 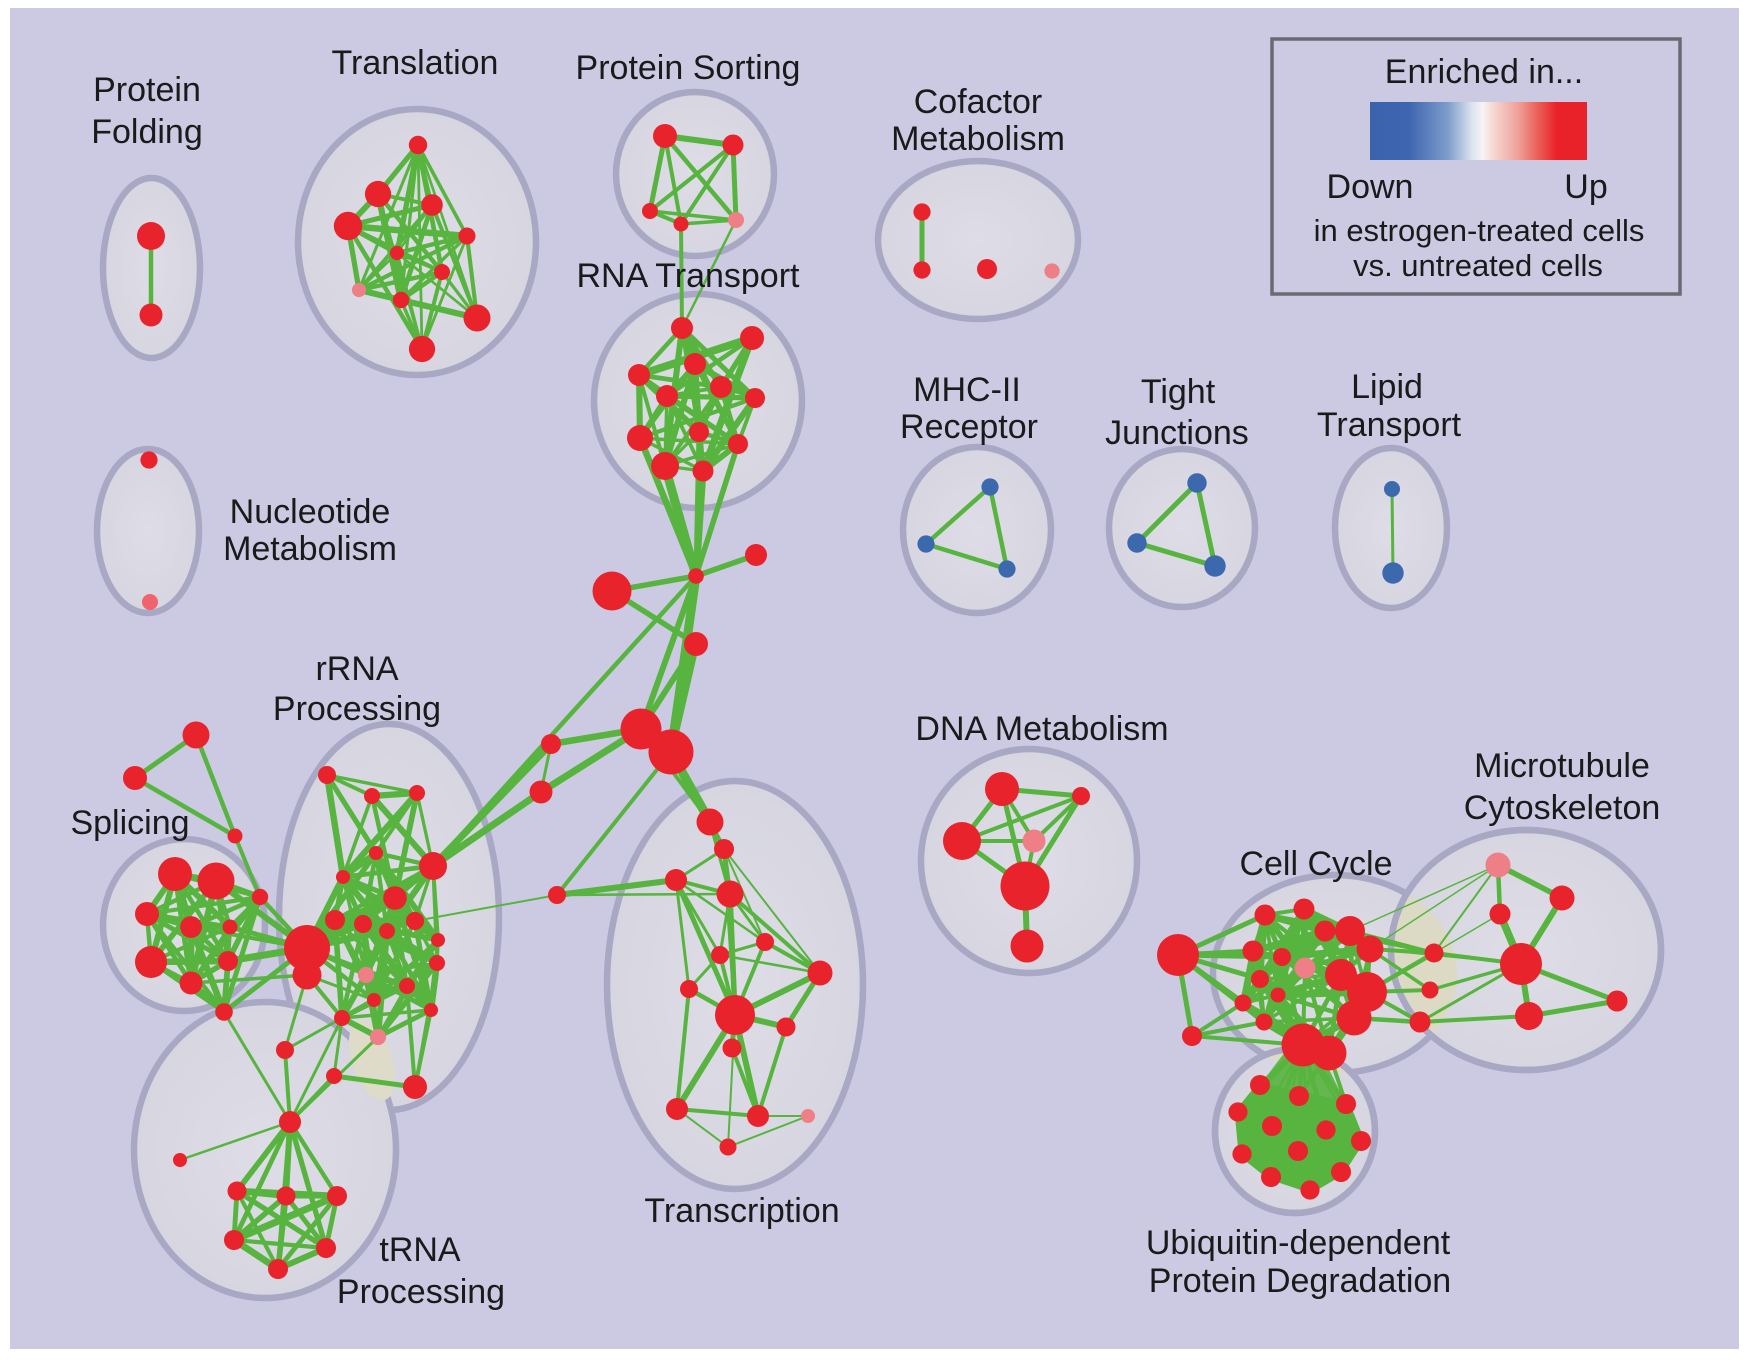 What do you see at coordinates (1178, 392) in the screenshot?
I see `svg-text: Tight` at bounding box center [1178, 392].